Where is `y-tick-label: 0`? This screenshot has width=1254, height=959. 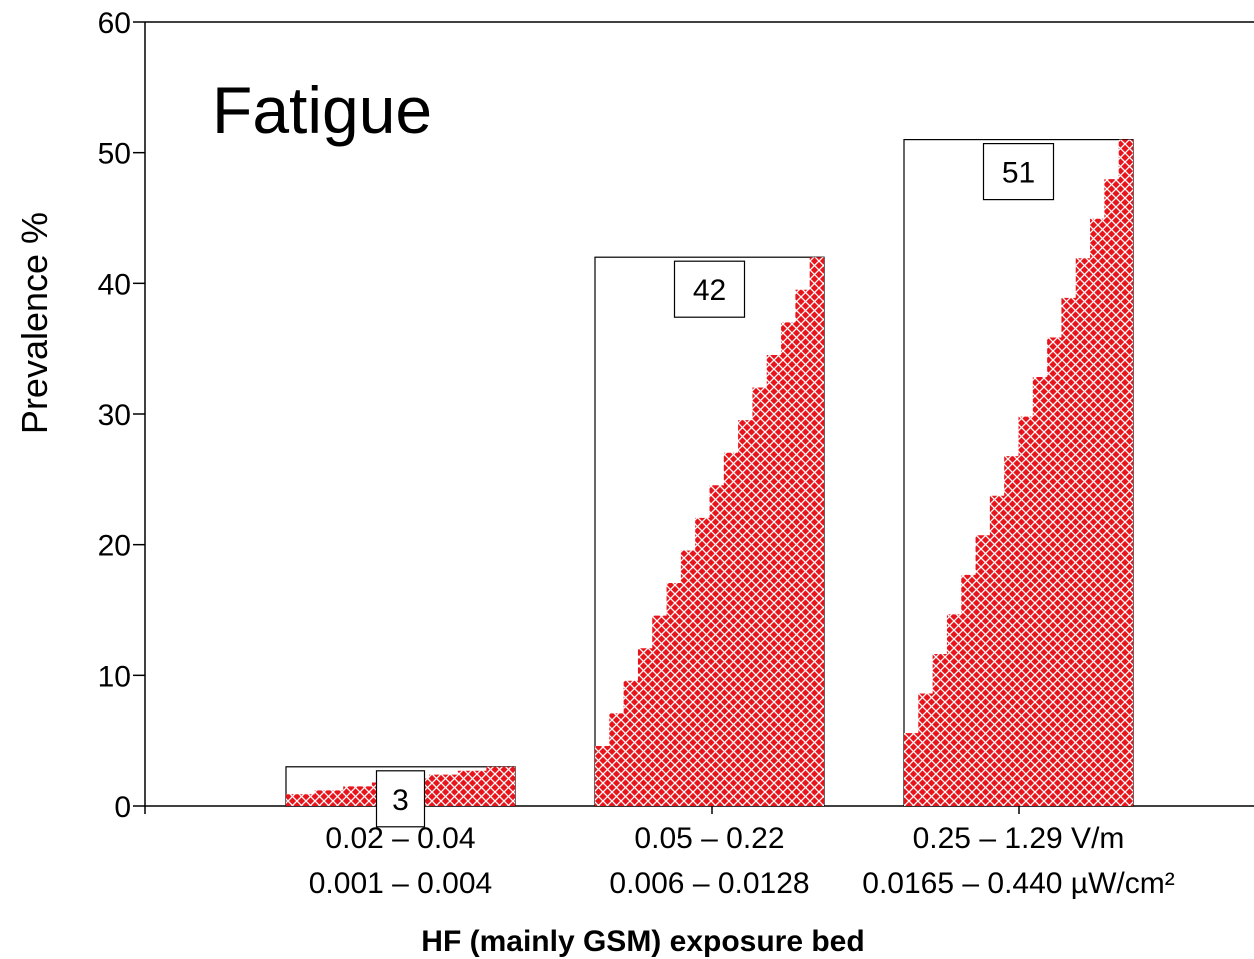 y-tick-label: 0 is located at coordinates (122, 807).